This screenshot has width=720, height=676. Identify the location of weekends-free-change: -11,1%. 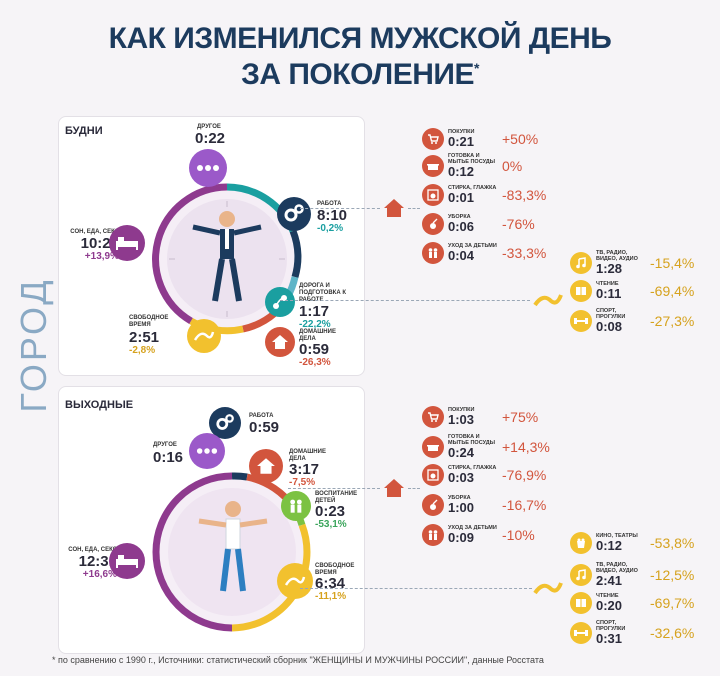
(331, 596).